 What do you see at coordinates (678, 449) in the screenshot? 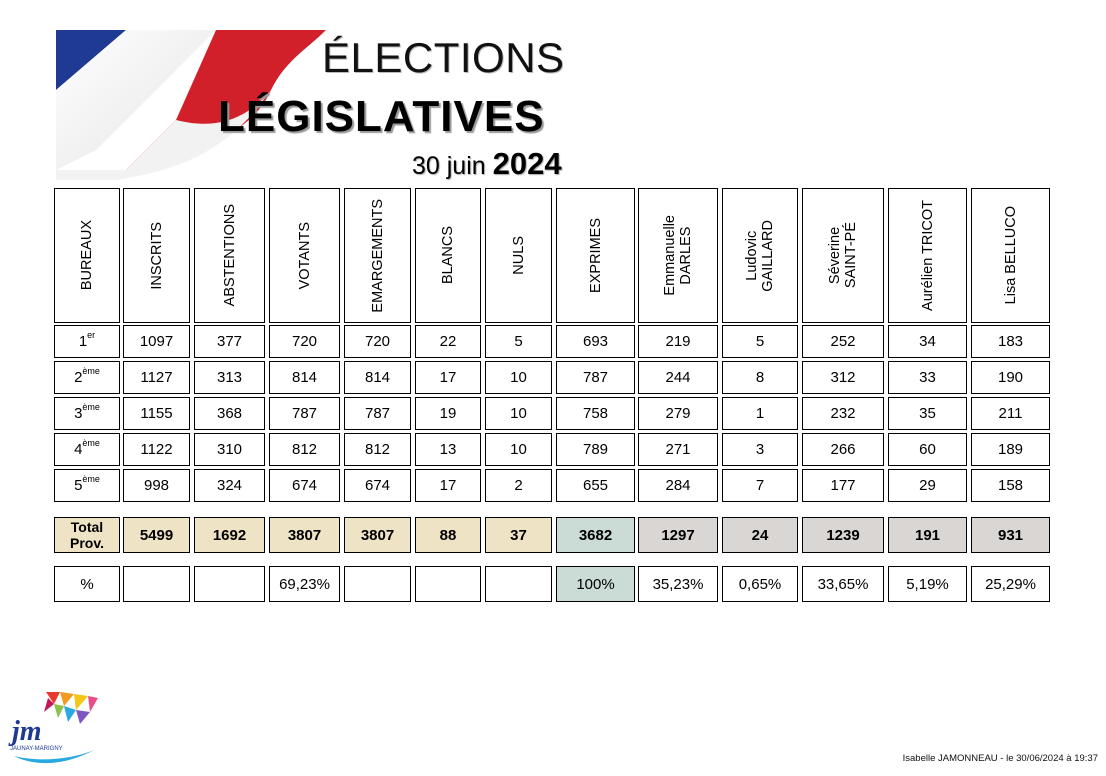
I see `table-cell: 271` at bounding box center [678, 449].